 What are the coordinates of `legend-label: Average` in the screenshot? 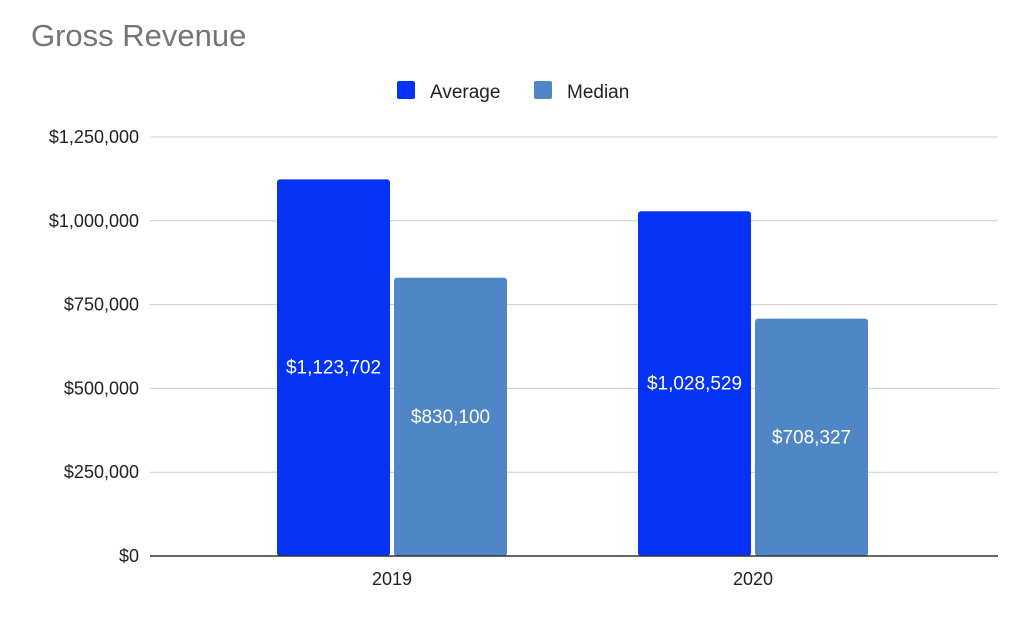 It's located at (465, 92).